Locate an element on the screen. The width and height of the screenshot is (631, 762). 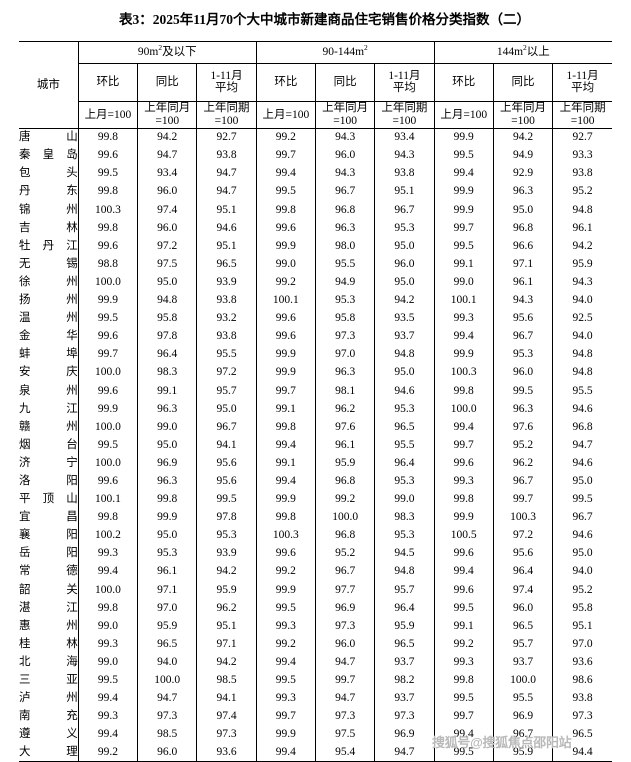
value-cell: 98.3 is located at coordinates (404, 517).